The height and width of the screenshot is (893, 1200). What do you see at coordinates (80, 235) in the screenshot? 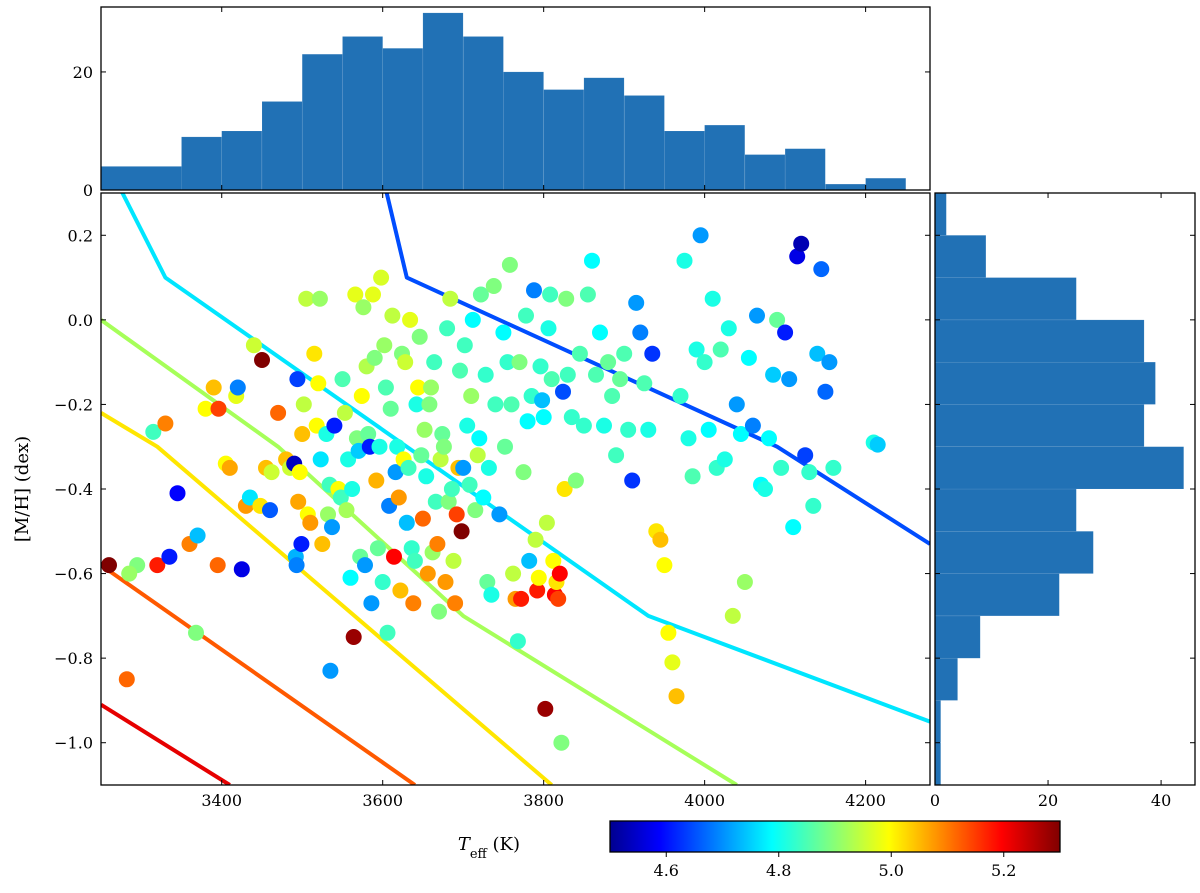
I see `y-tick-label: 0.2` at bounding box center [80, 235].